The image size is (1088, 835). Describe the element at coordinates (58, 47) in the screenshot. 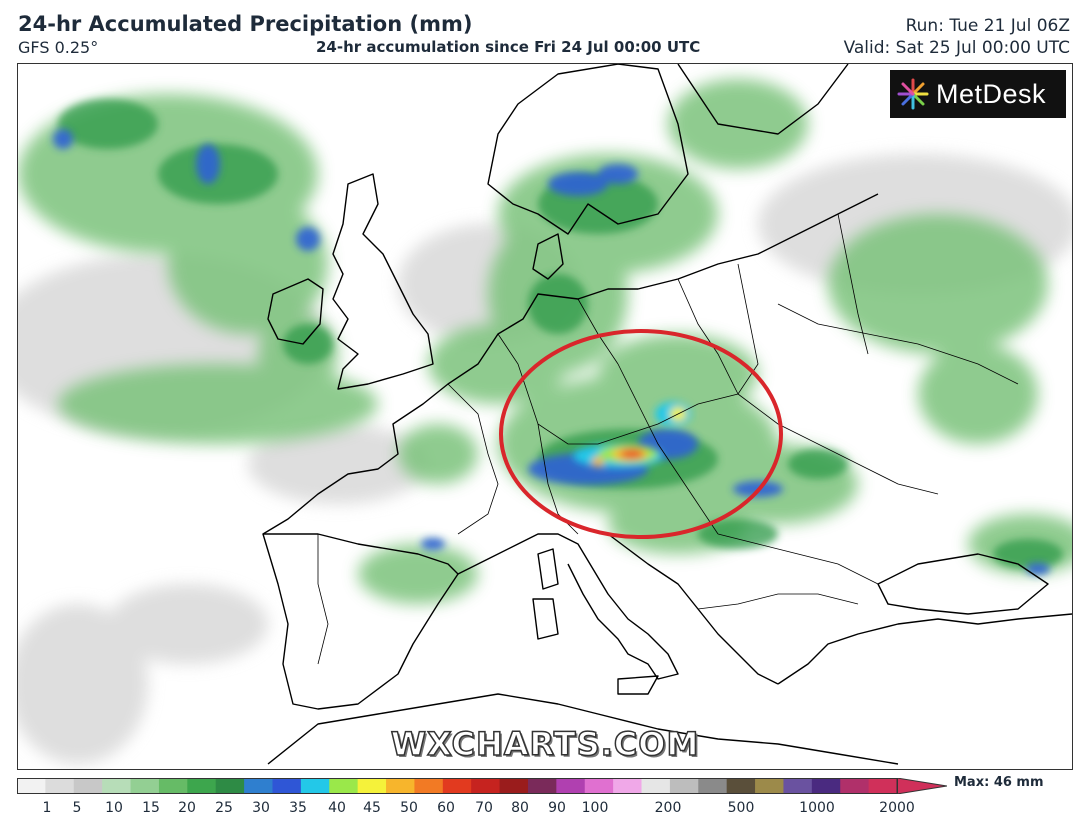

I see `model-label: GFS 0.25°` at that location.